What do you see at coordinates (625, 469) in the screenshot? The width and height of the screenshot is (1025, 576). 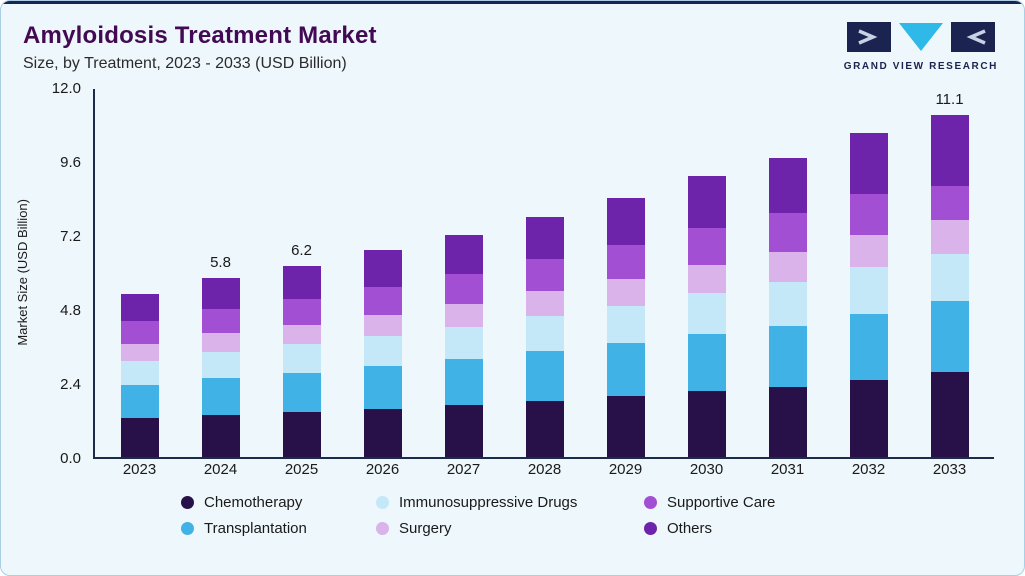 I see `x-tick-label: 2029` at bounding box center [625, 469].